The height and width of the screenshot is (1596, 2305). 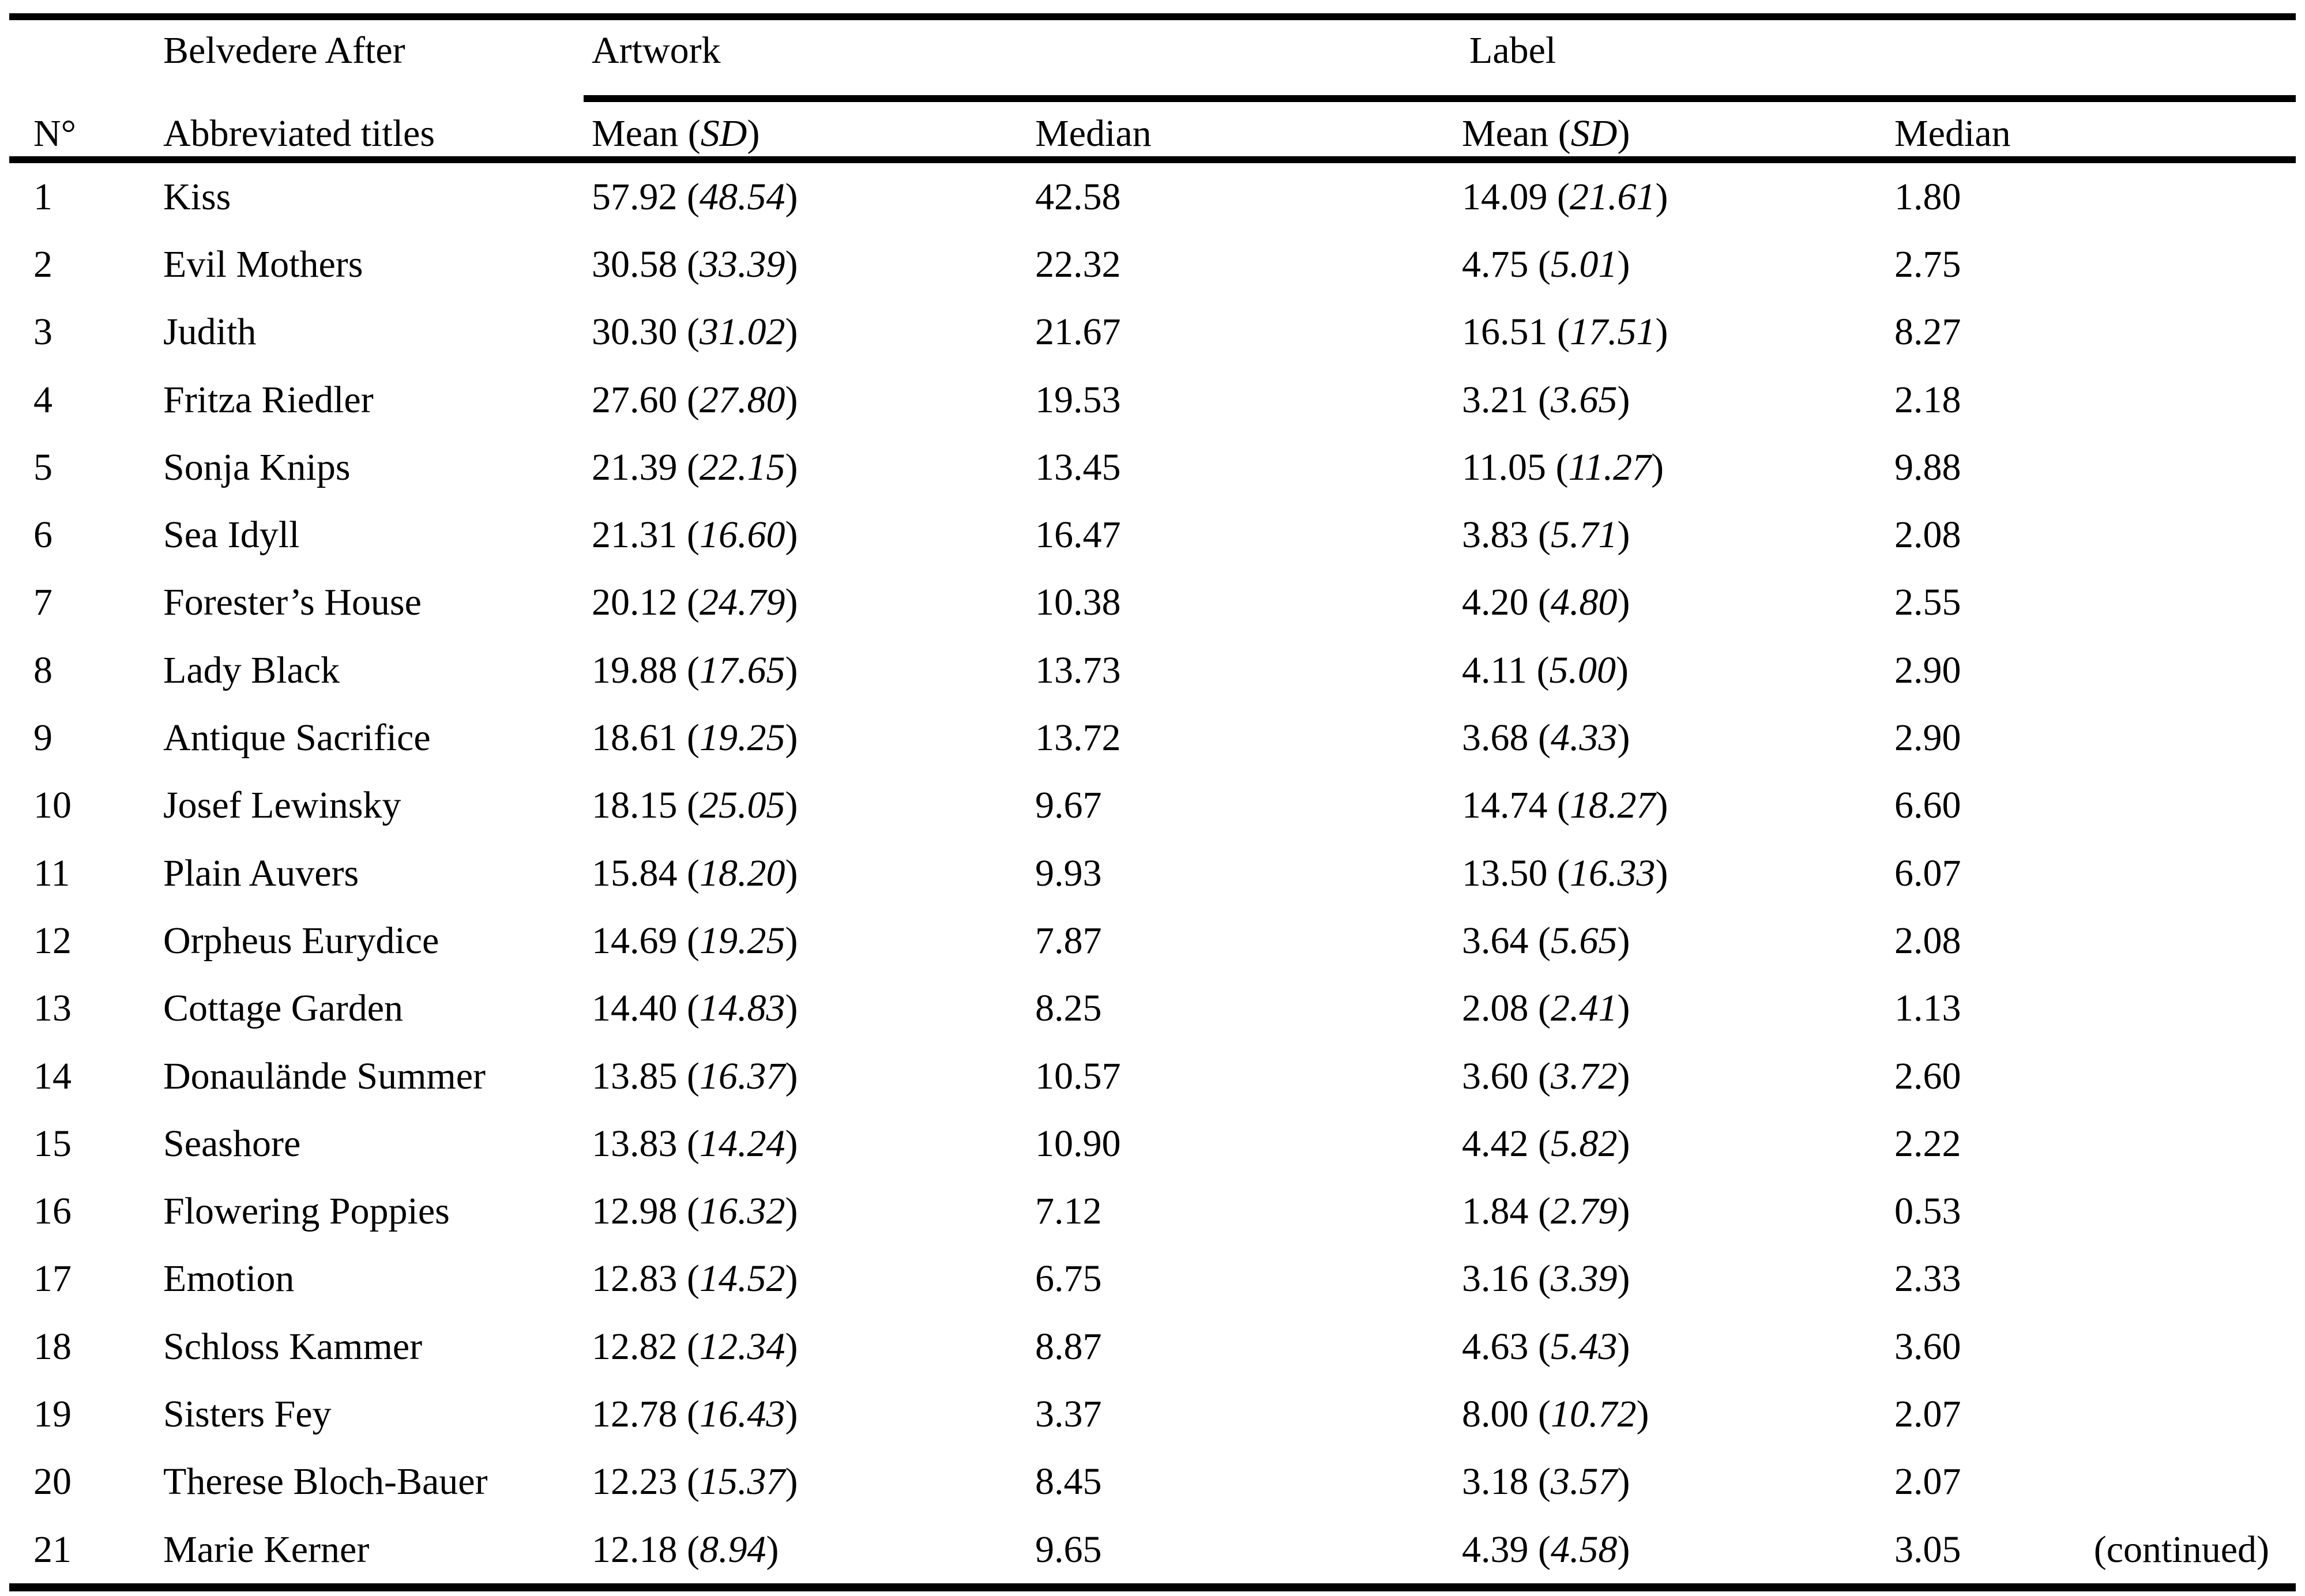 I want to click on artwork-mean-sd-cell: 13.83 (14.24), so click(x=814, y=1143).